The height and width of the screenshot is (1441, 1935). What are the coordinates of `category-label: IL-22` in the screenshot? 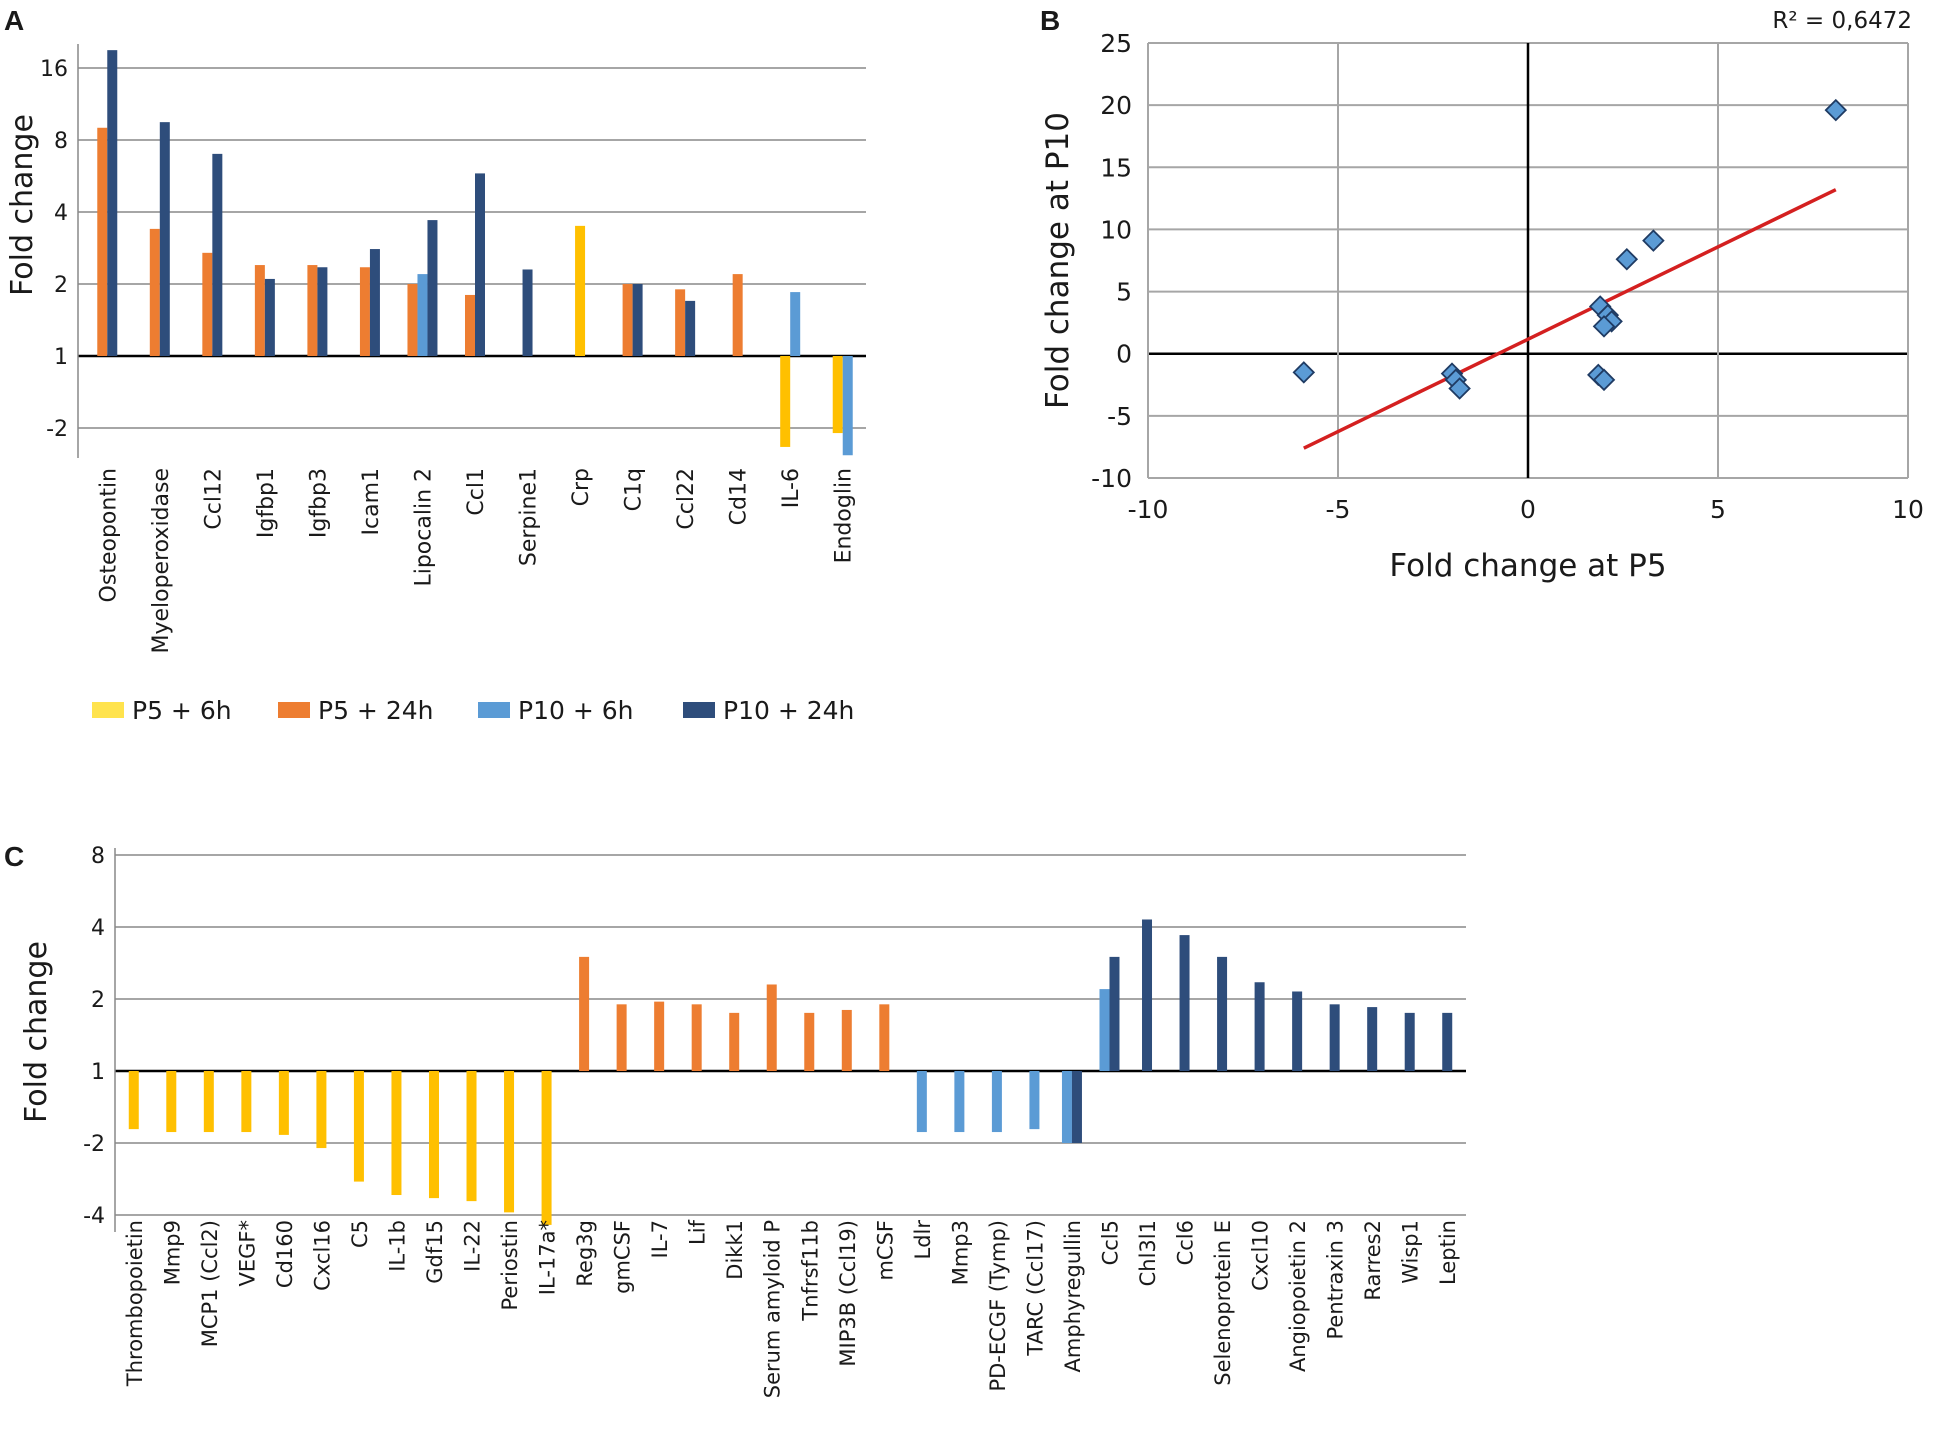 It's located at (473, 1246).